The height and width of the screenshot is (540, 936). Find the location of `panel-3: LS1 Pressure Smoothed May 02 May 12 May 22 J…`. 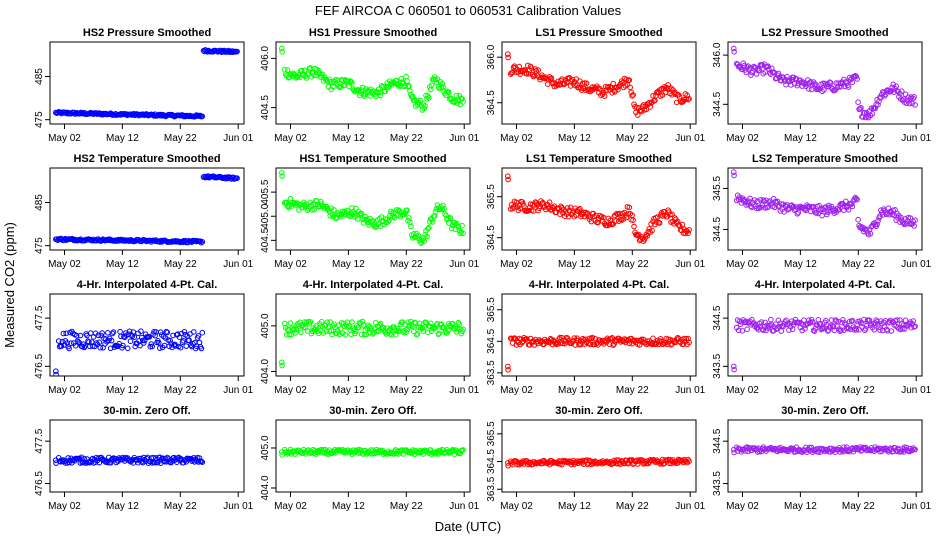

panel-3: LS1 Pressure Smoothed May 02 May 12 May 22 J… is located at coordinates (596, 85).